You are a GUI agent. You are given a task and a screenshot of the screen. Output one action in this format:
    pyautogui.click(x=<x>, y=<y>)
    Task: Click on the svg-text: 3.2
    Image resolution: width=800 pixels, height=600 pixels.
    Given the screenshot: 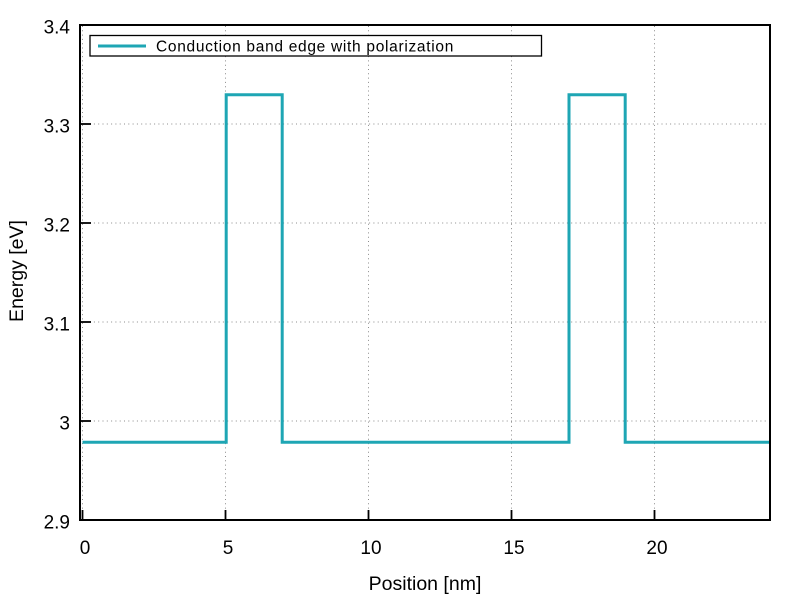 What is the action you would take?
    pyautogui.click(x=57, y=226)
    